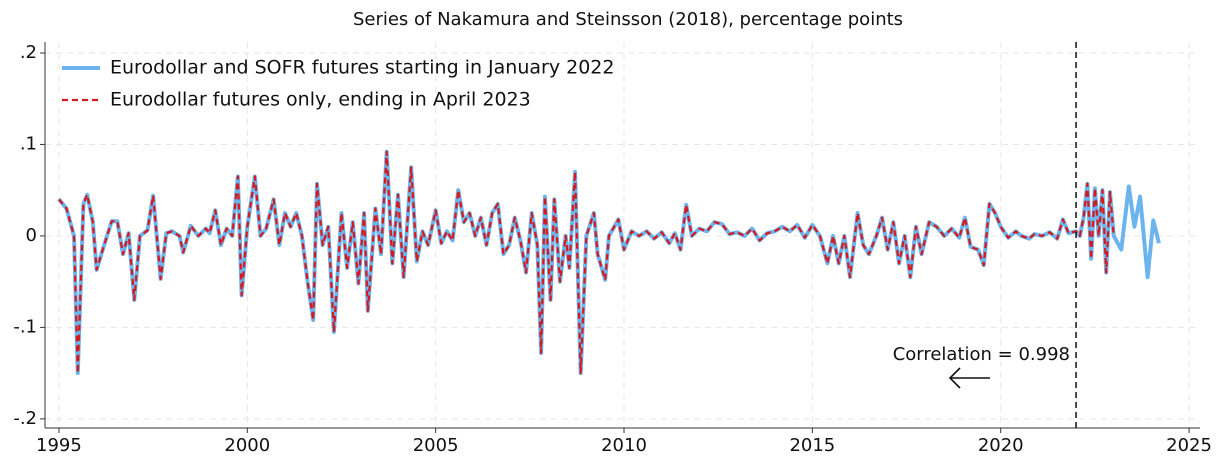 This screenshot has width=1231, height=463. What do you see at coordinates (969, 378) in the screenshot?
I see `arrow` at bounding box center [969, 378].